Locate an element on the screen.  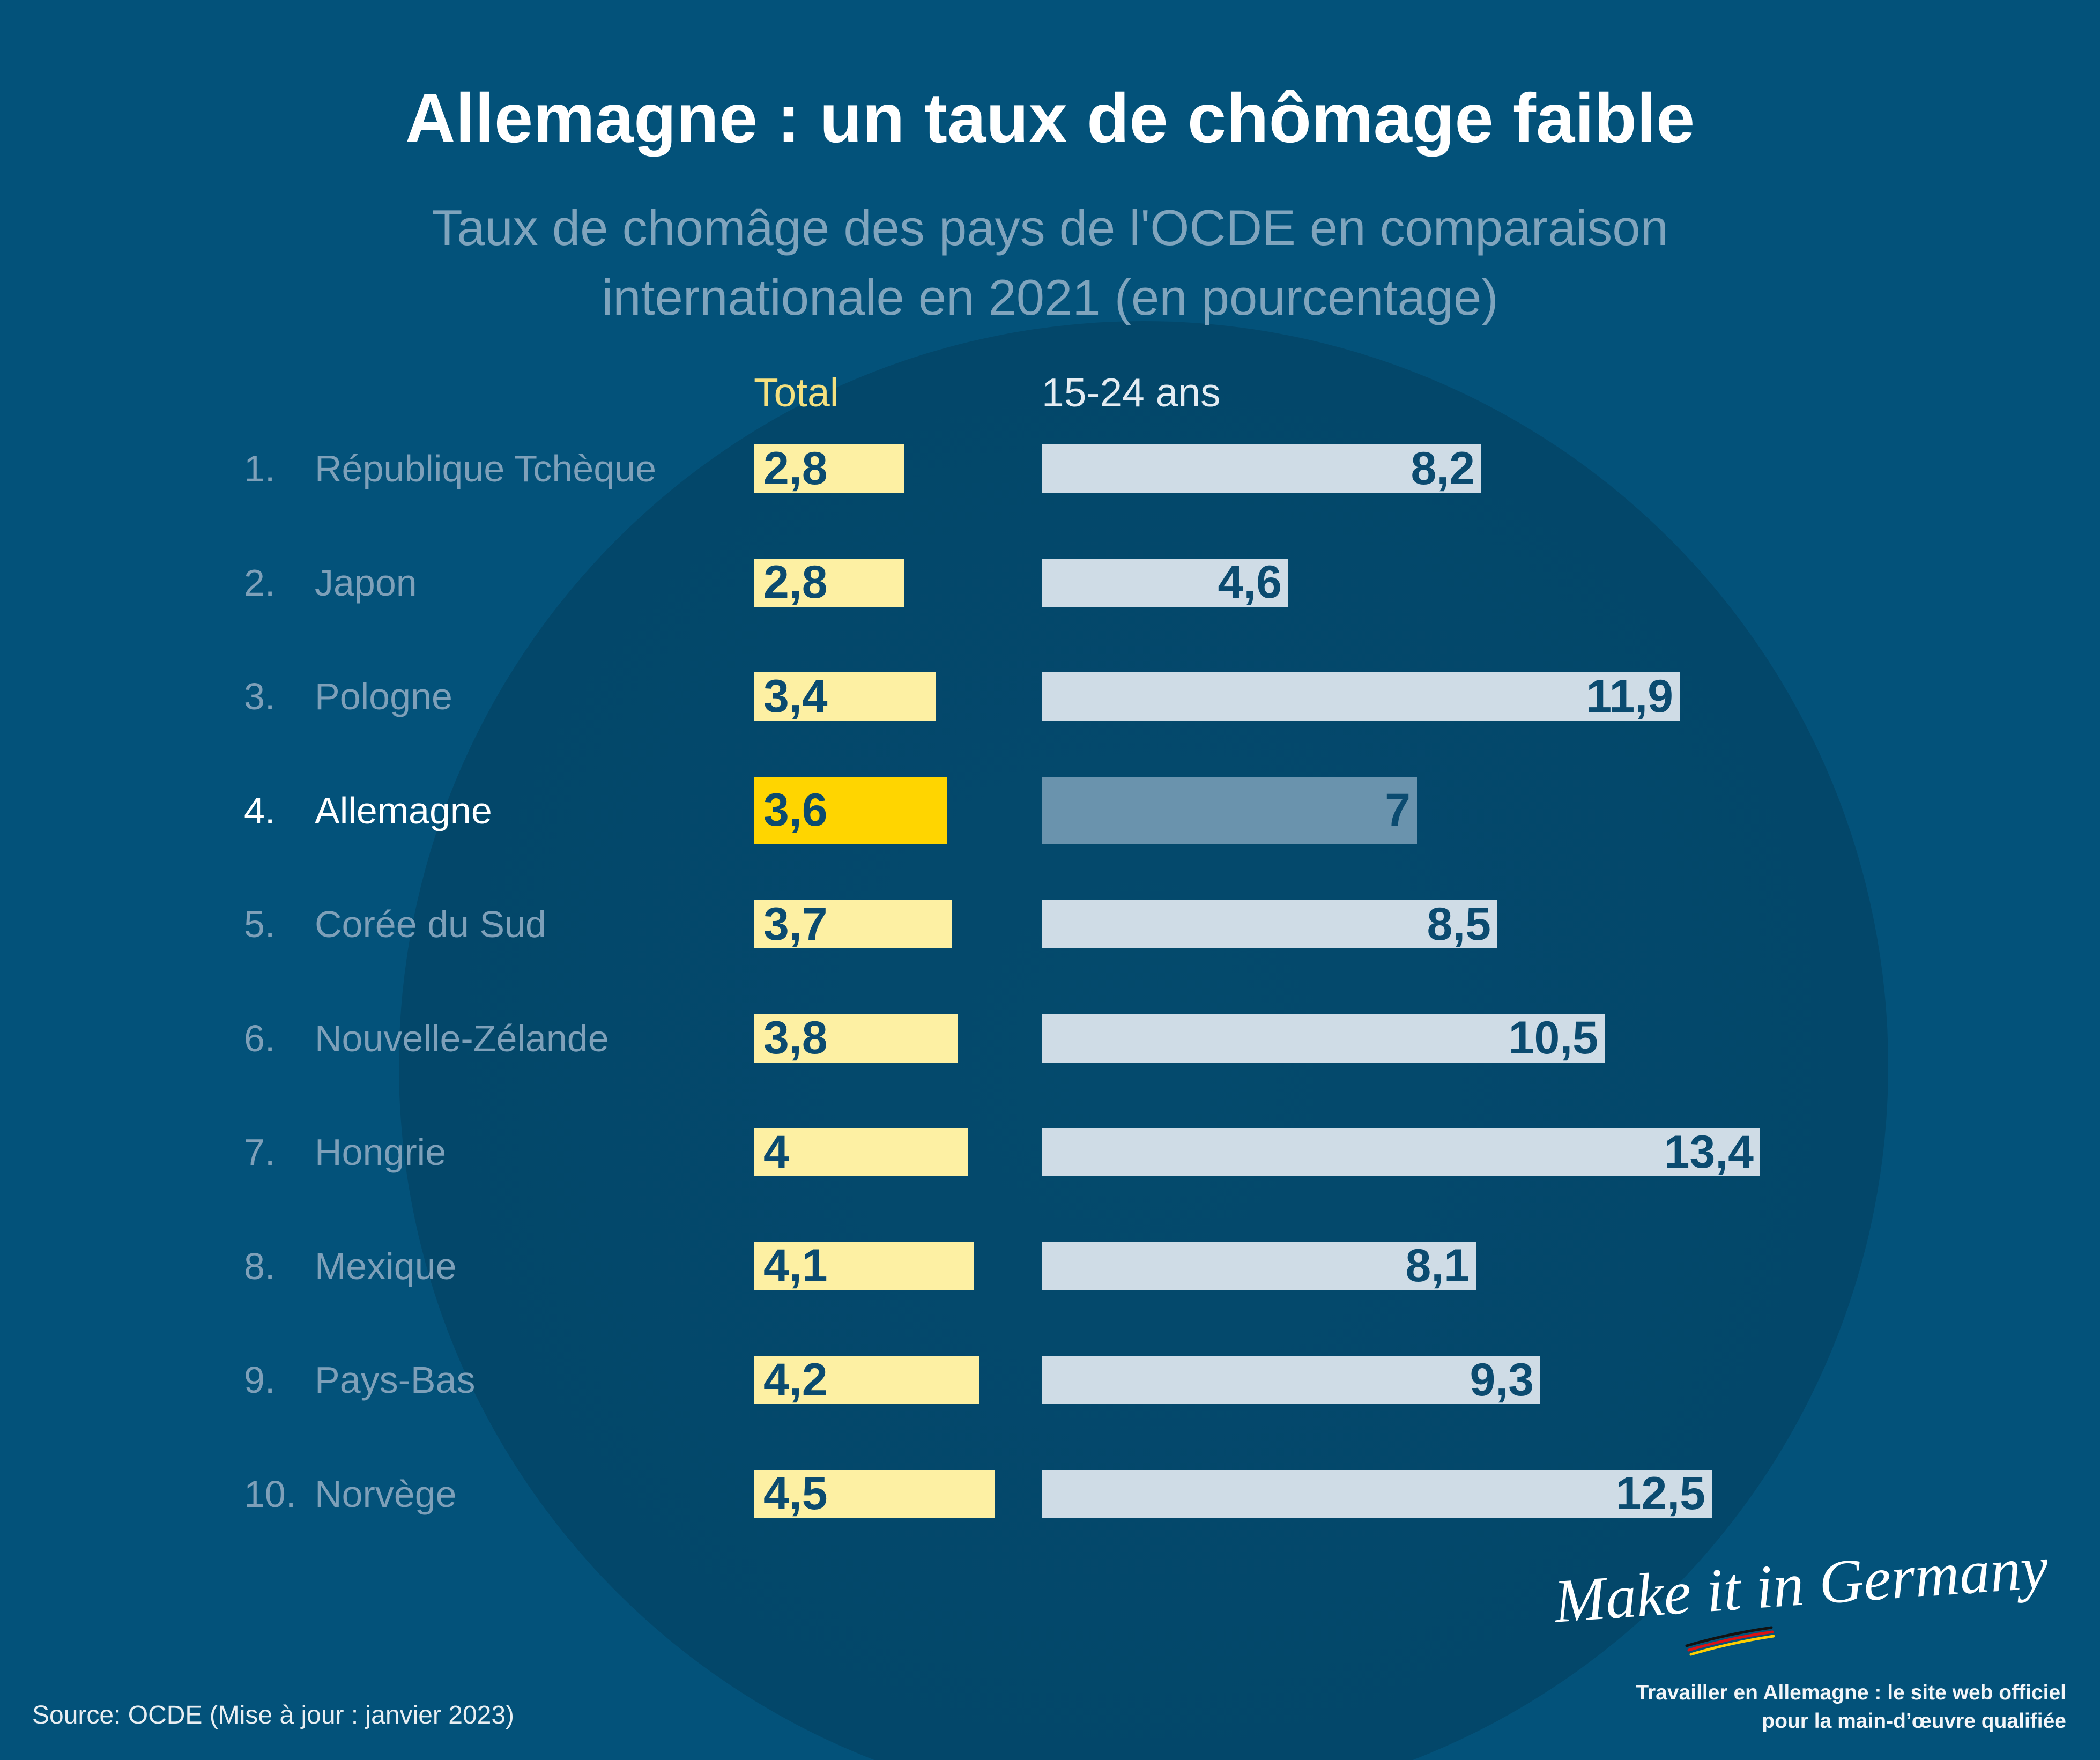
youth-value-label-1: 8,2 is located at coordinates (1443, 468).